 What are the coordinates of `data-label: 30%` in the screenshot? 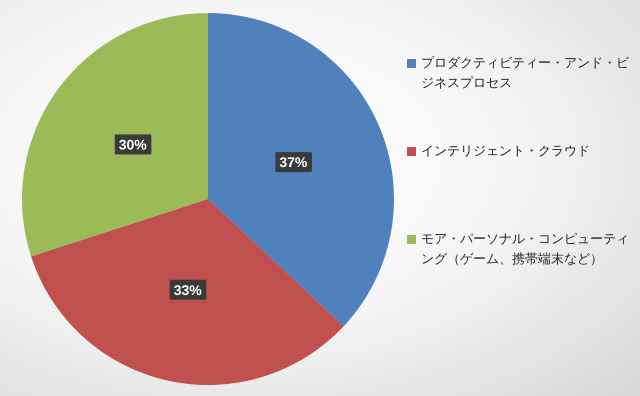 It's located at (133, 144).